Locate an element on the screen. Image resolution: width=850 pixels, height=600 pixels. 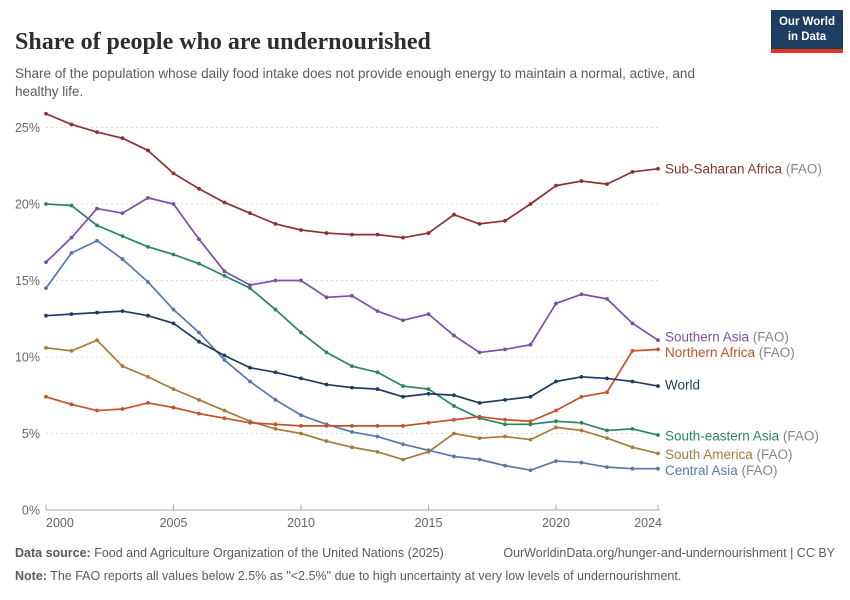
legend-label-south-america: South America (FAO) is located at coordinates (729, 454).